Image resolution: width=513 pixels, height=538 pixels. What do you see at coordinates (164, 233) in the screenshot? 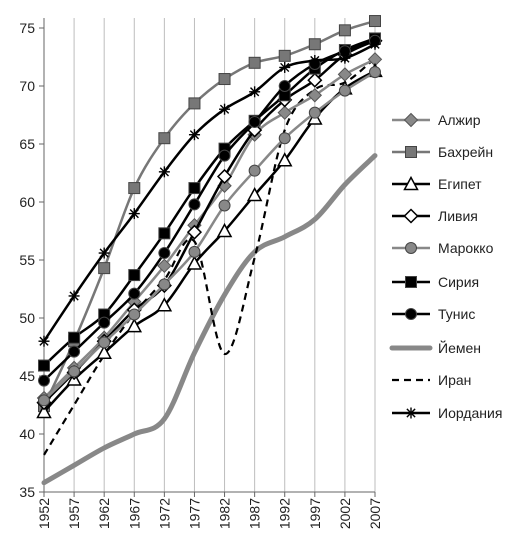
I see `series-5-point-1972` at bounding box center [164, 233].